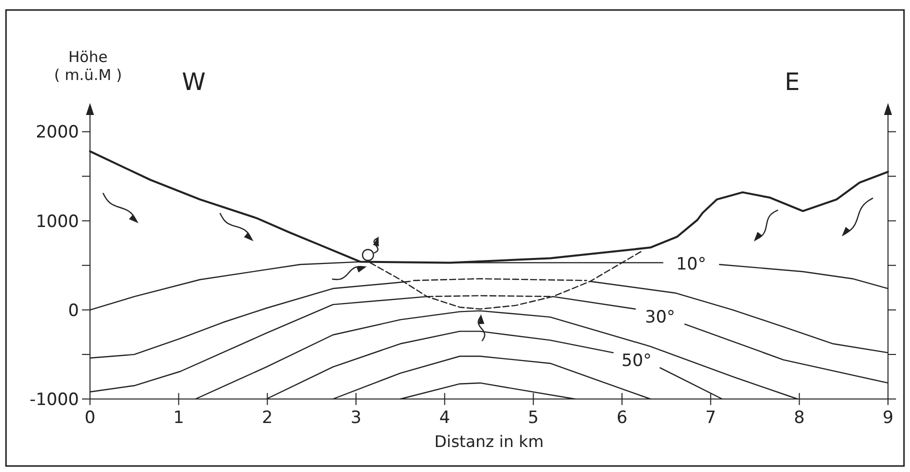 This screenshot has width=910, height=472. What do you see at coordinates (489, 441) in the screenshot?
I see `x-axis-title: Distanz in km` at bounding box center [489, 441].